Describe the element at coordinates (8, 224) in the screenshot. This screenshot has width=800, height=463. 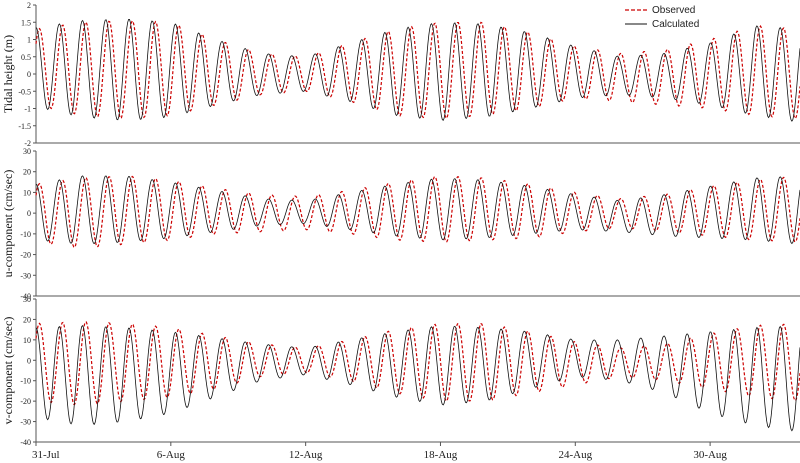
I see `u-component-ylabel: u-component (cm/sec)` at that location.